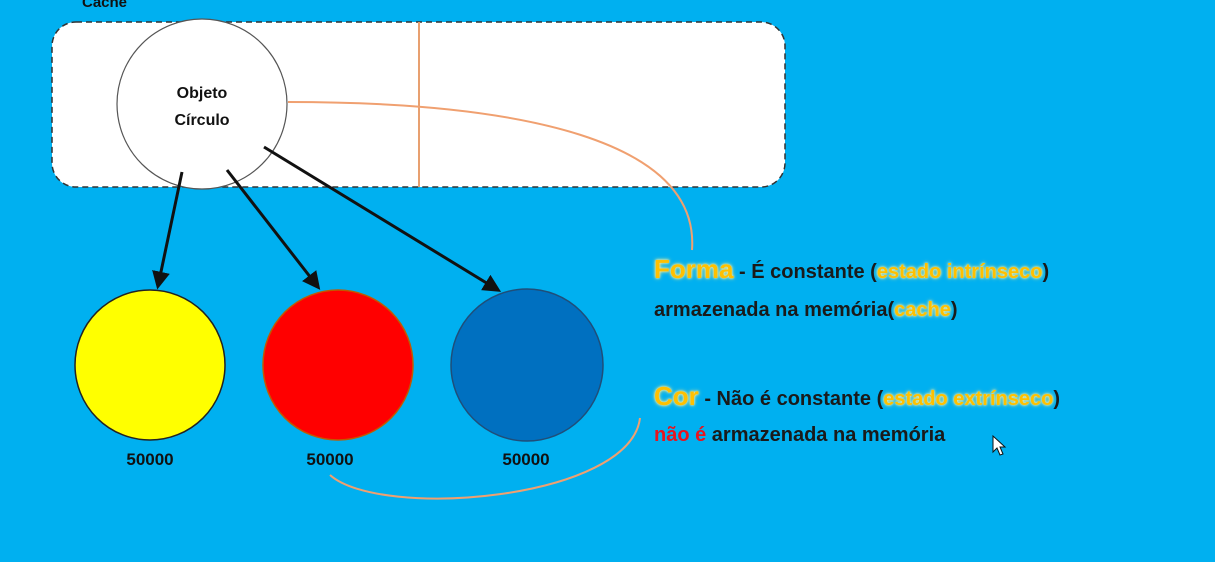 This screenshot has height=562, width=1215. Describe the element at coordinates (676, 396) in the screenshot. I see `cor-term: Cor` at that location.